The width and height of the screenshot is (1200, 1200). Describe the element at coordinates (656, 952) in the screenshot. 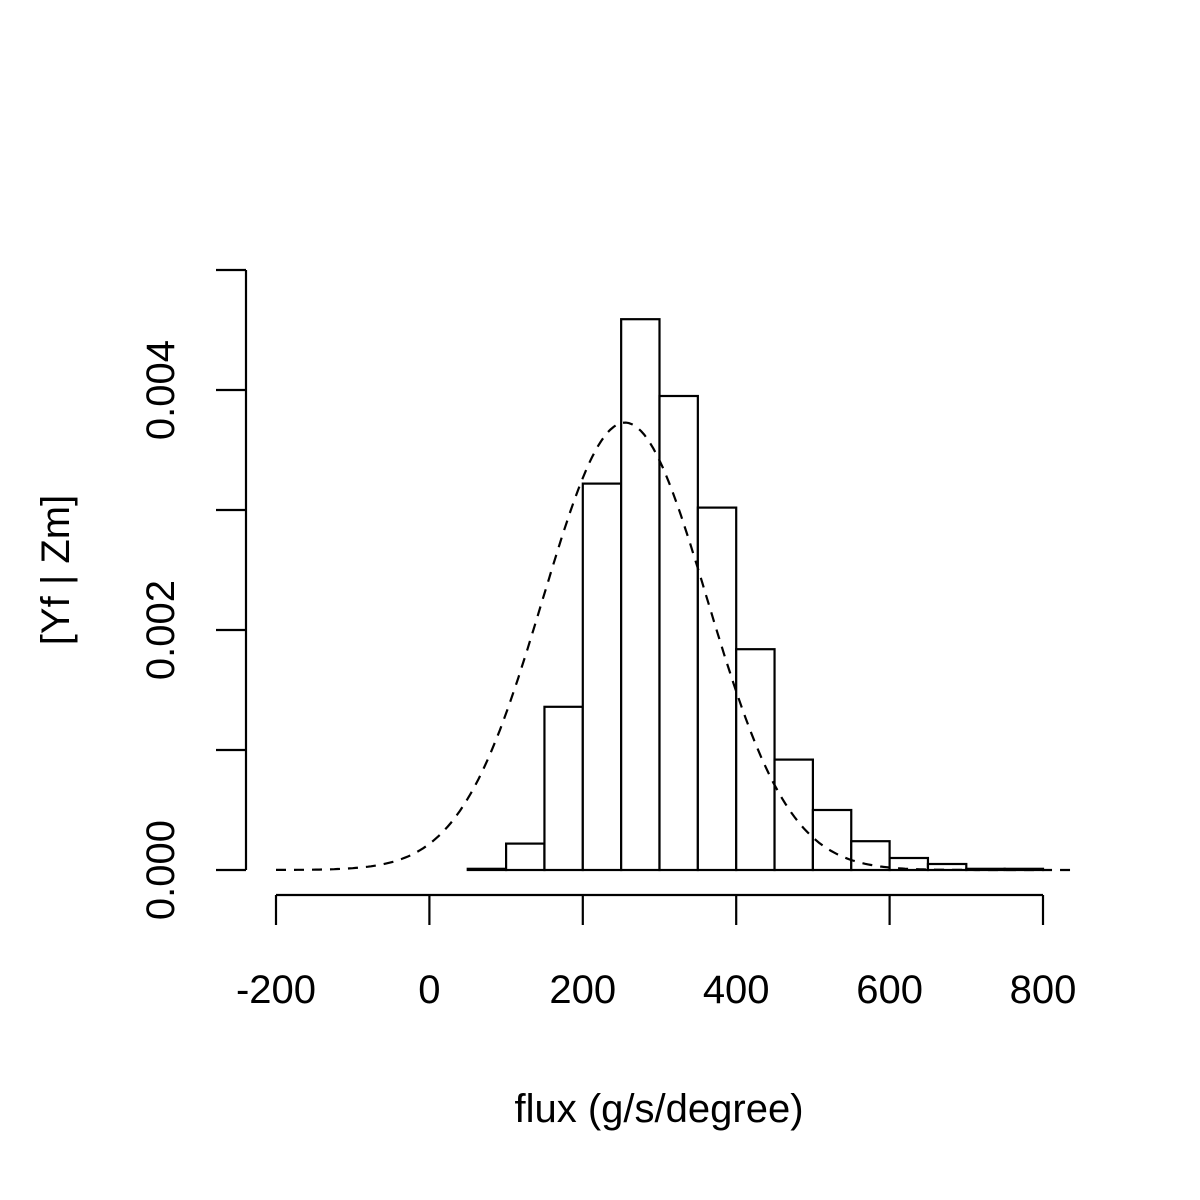

I see `x-axis: -200 0 200 400 600 800` at that location.